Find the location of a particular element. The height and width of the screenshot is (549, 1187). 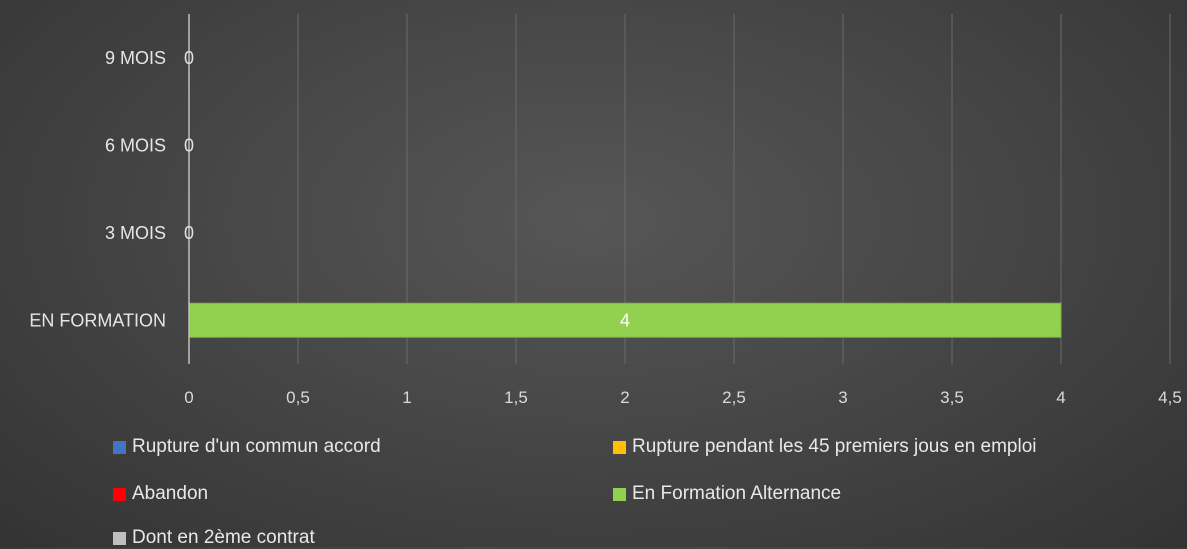

bar is located at coordinates (625, 320).